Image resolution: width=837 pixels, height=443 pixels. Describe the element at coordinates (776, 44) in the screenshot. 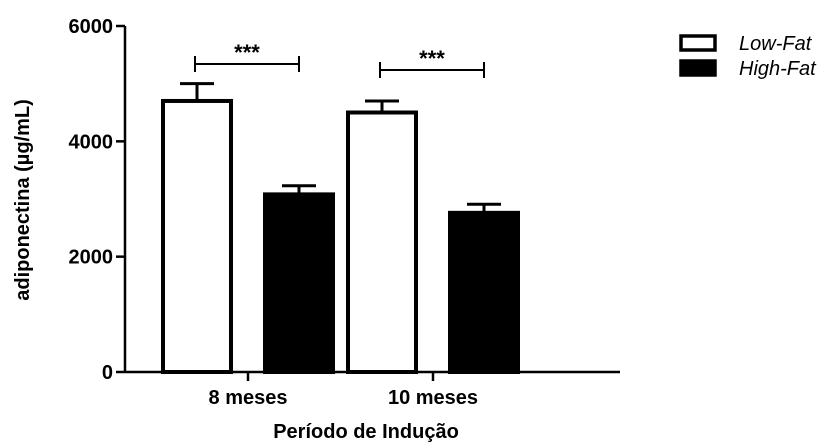

I see `legend-label: Low-Fat` at that location.